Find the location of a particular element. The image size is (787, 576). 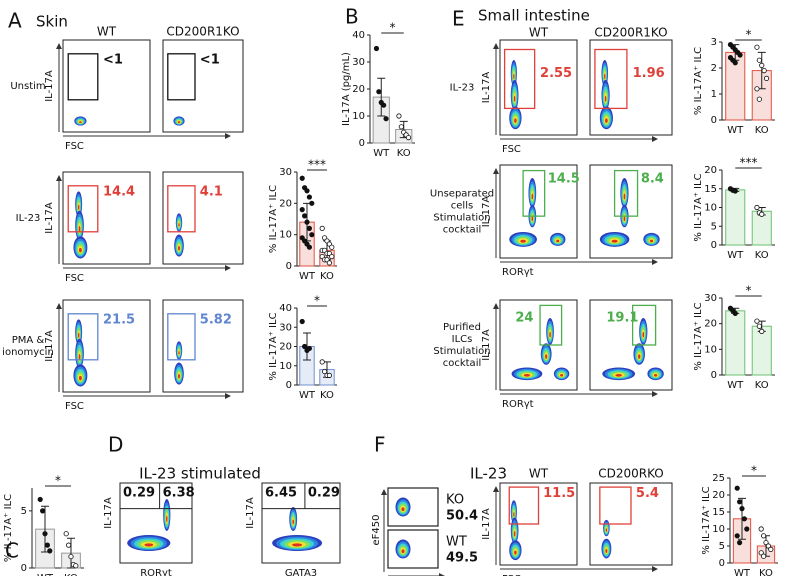

row-label: cocktail is located at coordinates (462, 363).